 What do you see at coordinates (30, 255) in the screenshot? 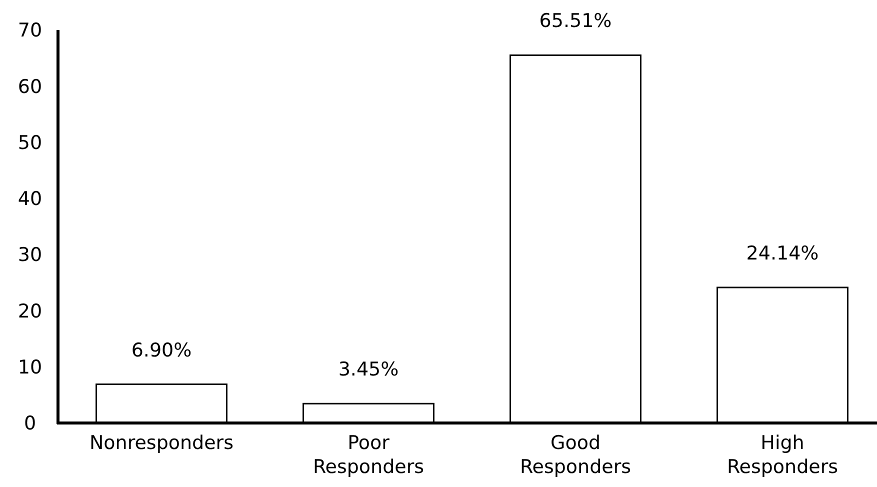
I see `y-tick-label: 30` at bounding box center [30, 255].